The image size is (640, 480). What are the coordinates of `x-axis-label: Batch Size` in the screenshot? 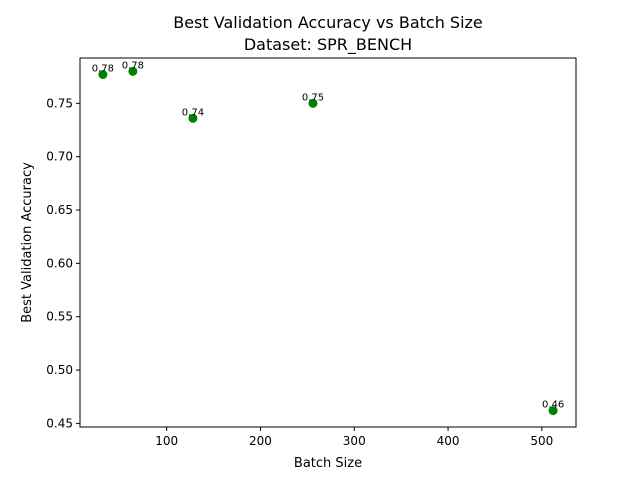 It's located at (328, 463).